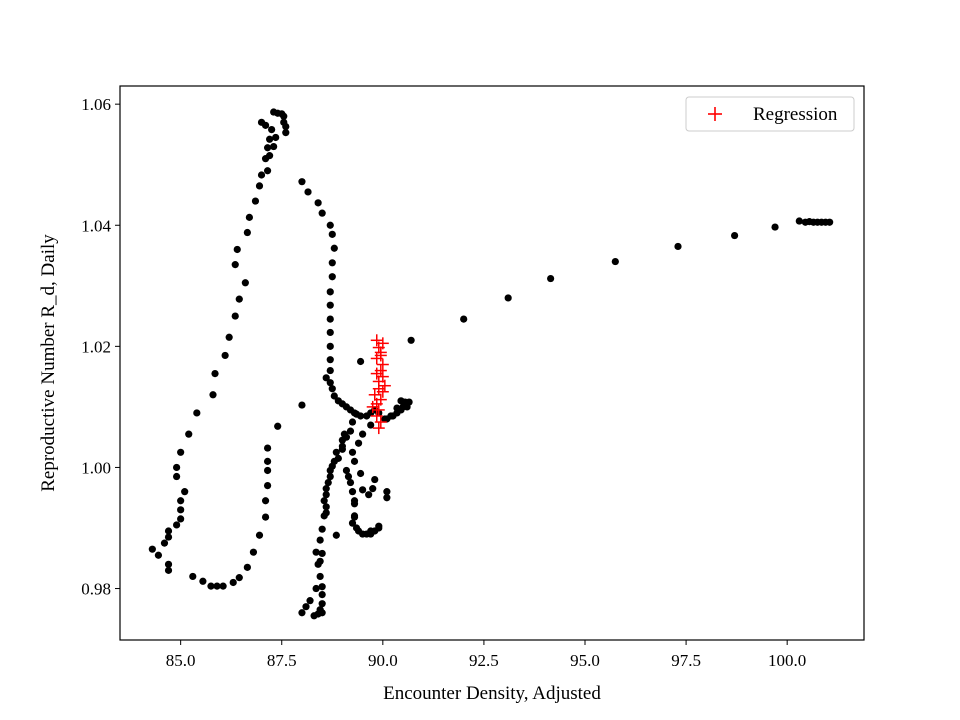 Image resolution: width=960 pixels, height=720 pixels. Describe the element at coordinates (96, 104) in the screenshot. I see `y-tick-label: 1.06` at that location.